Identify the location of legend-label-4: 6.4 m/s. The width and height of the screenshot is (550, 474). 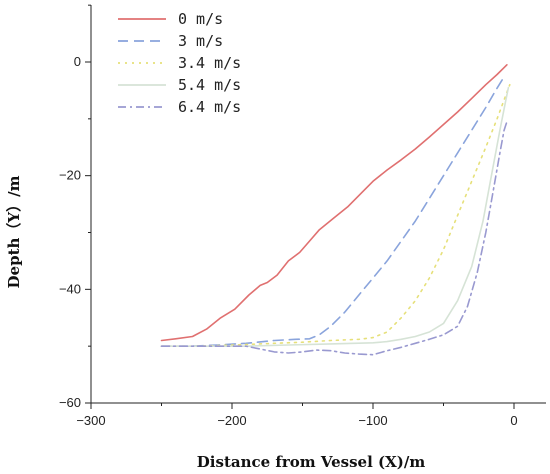
(209, 107).